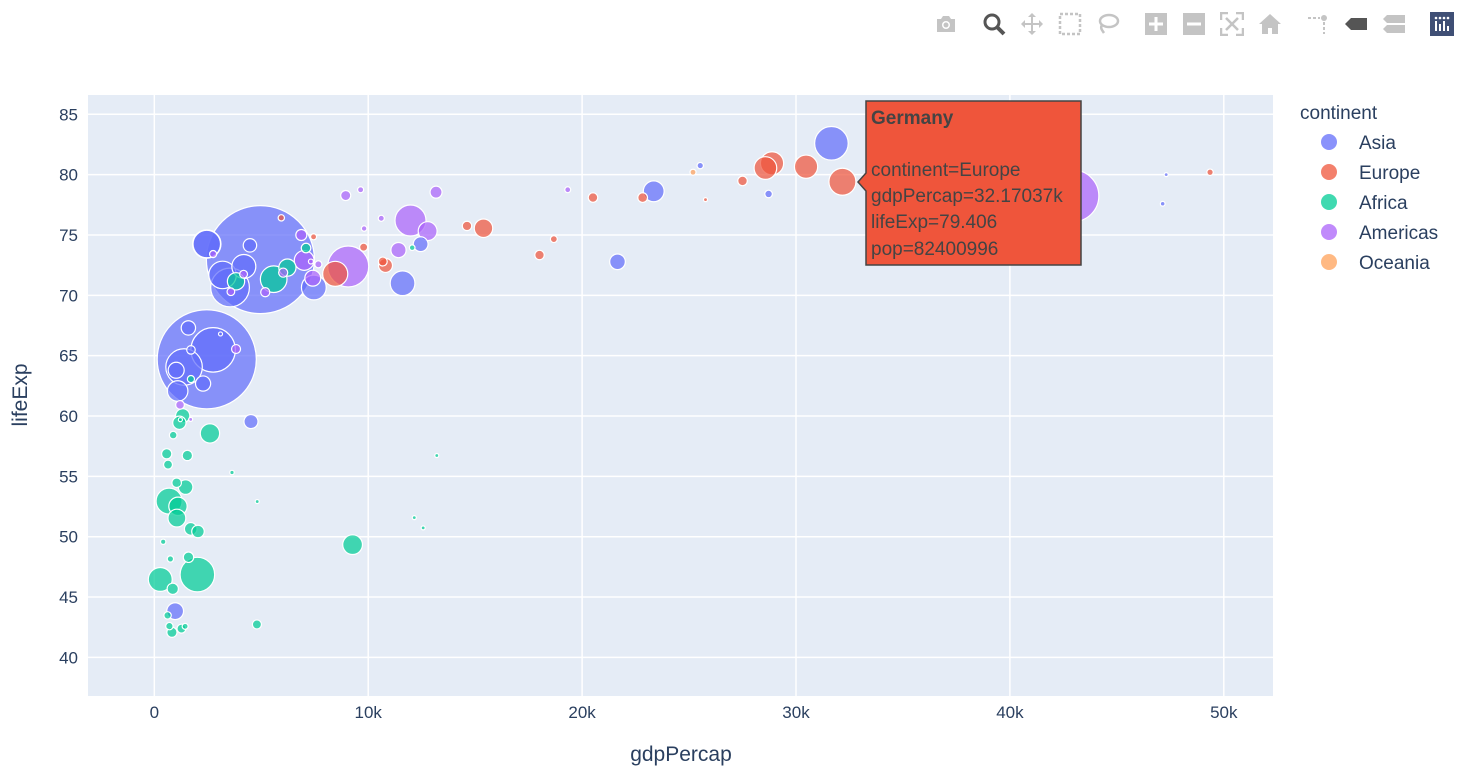 This screenshot has height=769, width=1480. Describe the element at coordinates (1232, 24) in the screenshot. I see `autoscale-icon` at that location.